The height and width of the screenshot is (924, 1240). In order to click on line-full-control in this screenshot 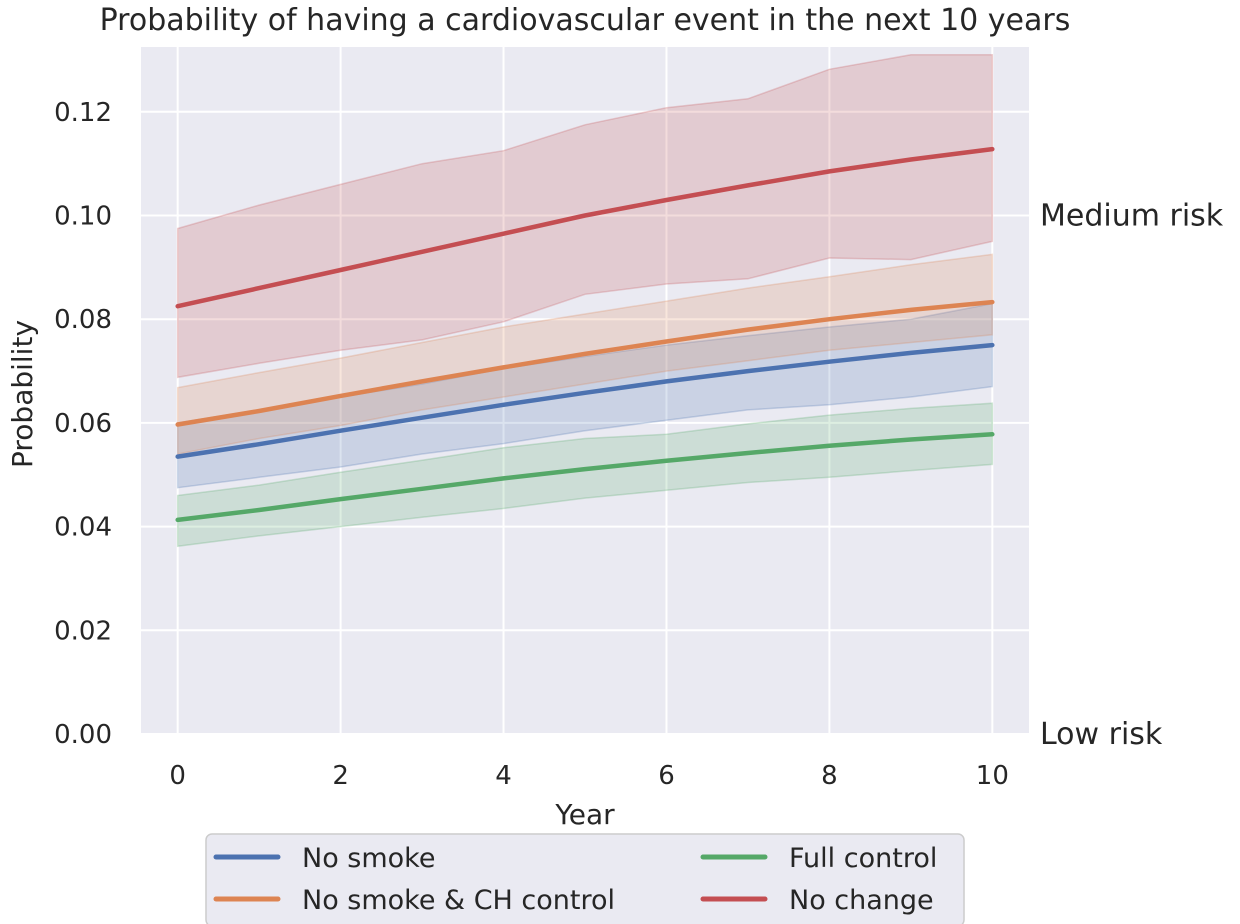, I will do `click(585, 477)`.